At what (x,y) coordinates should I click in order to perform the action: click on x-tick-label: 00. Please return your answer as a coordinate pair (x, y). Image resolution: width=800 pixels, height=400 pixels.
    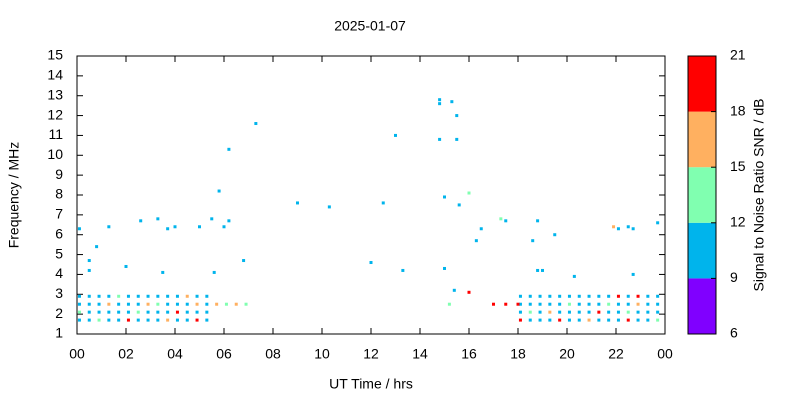
    Looking at the image, I should click on (77, 354).